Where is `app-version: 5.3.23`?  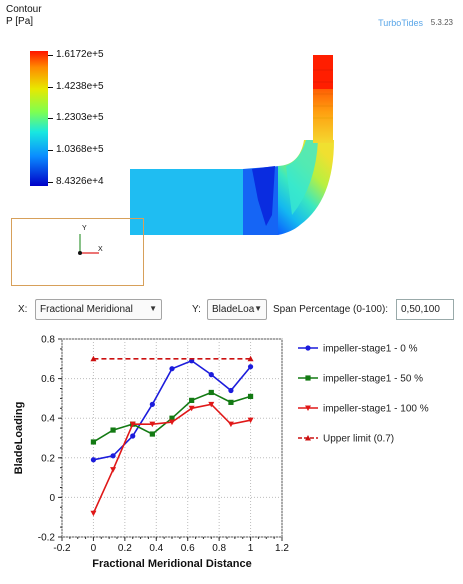
app-version: 5.3.23 is located at coordinates (441, 22).